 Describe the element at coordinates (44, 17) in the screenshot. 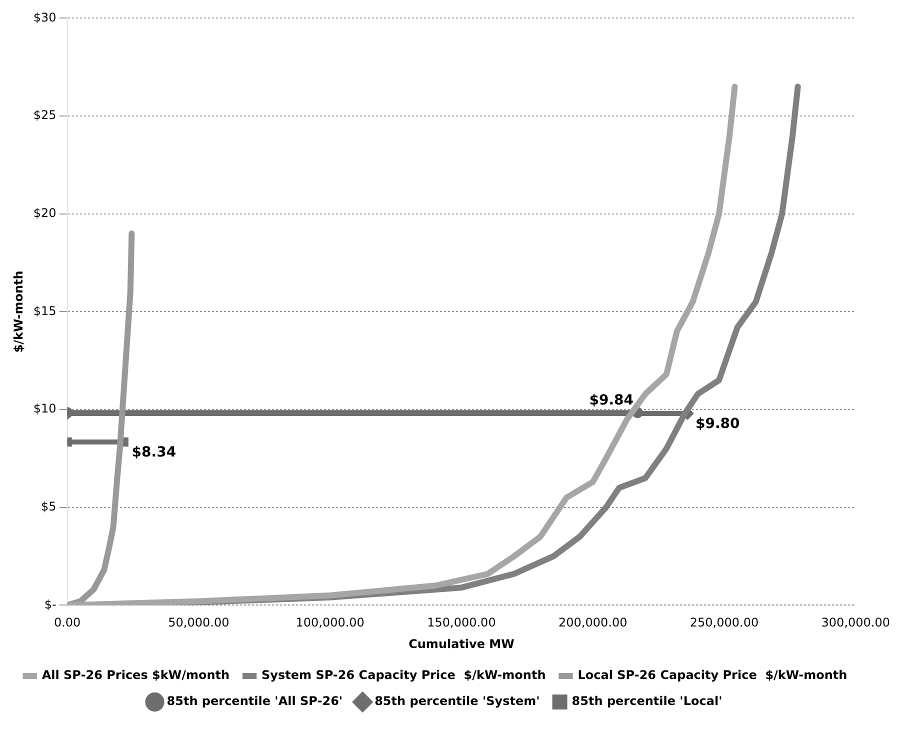

I see `y-tick-label: $30` at that location.